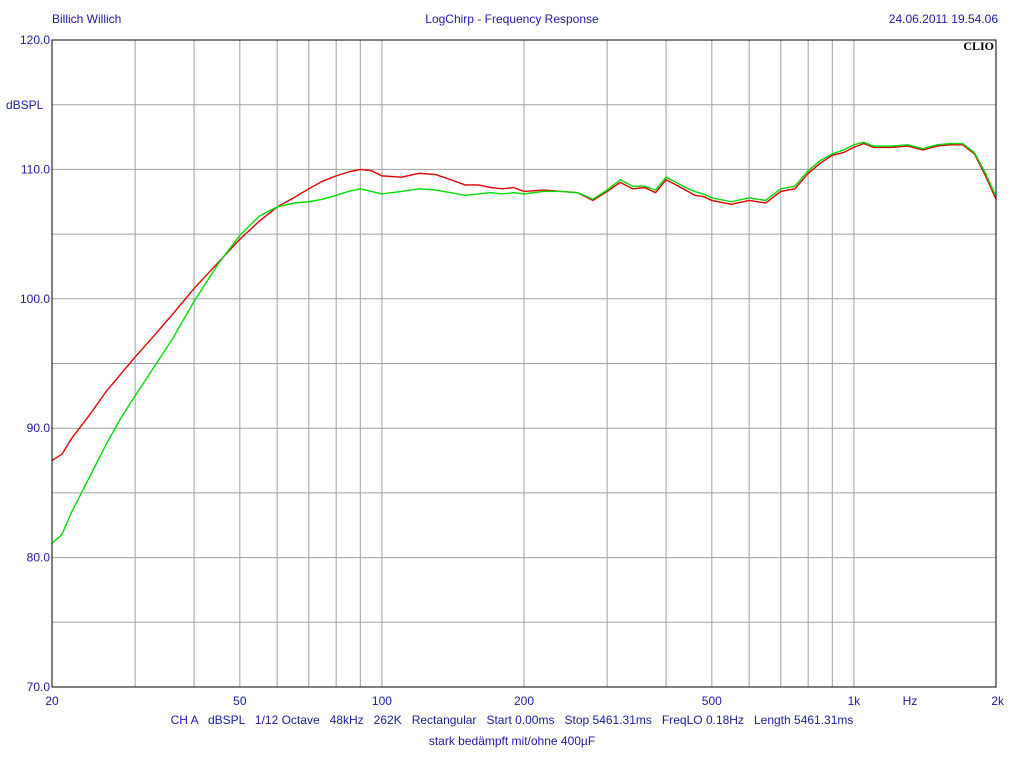  Describe the element at coordinates (35, 299) in the screenshot. I see `y-tick-label: 100.0` at that location.